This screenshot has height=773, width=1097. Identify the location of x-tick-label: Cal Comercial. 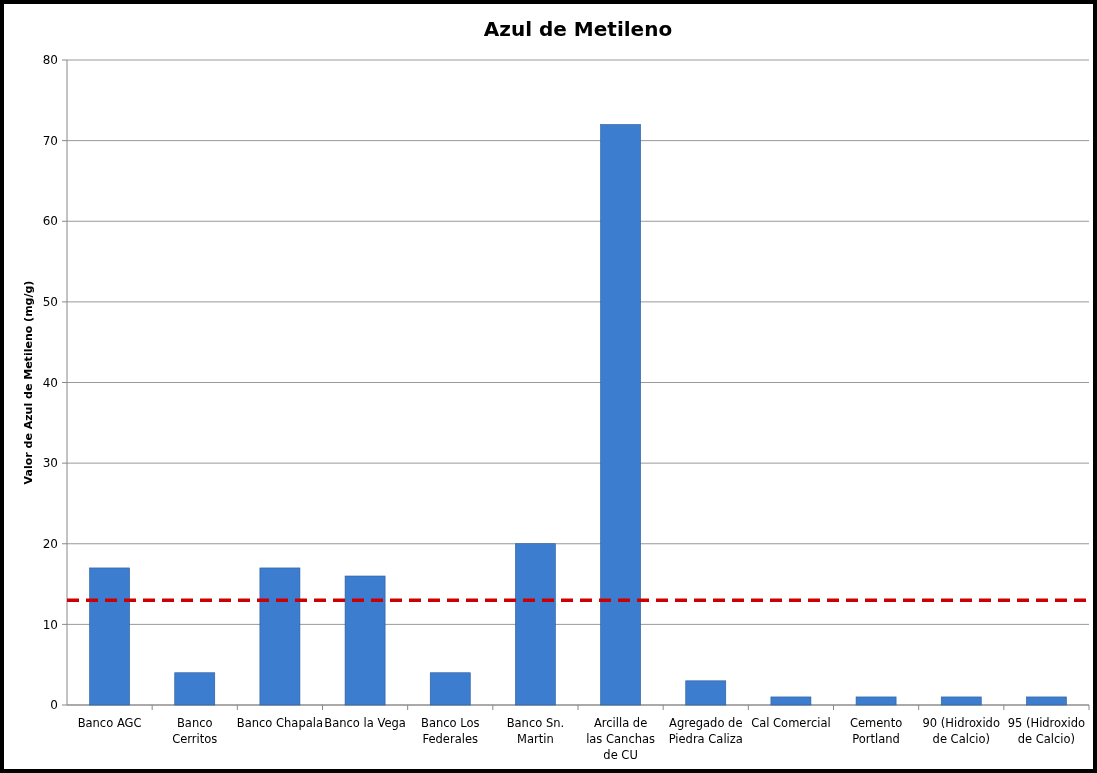
(791, 723).